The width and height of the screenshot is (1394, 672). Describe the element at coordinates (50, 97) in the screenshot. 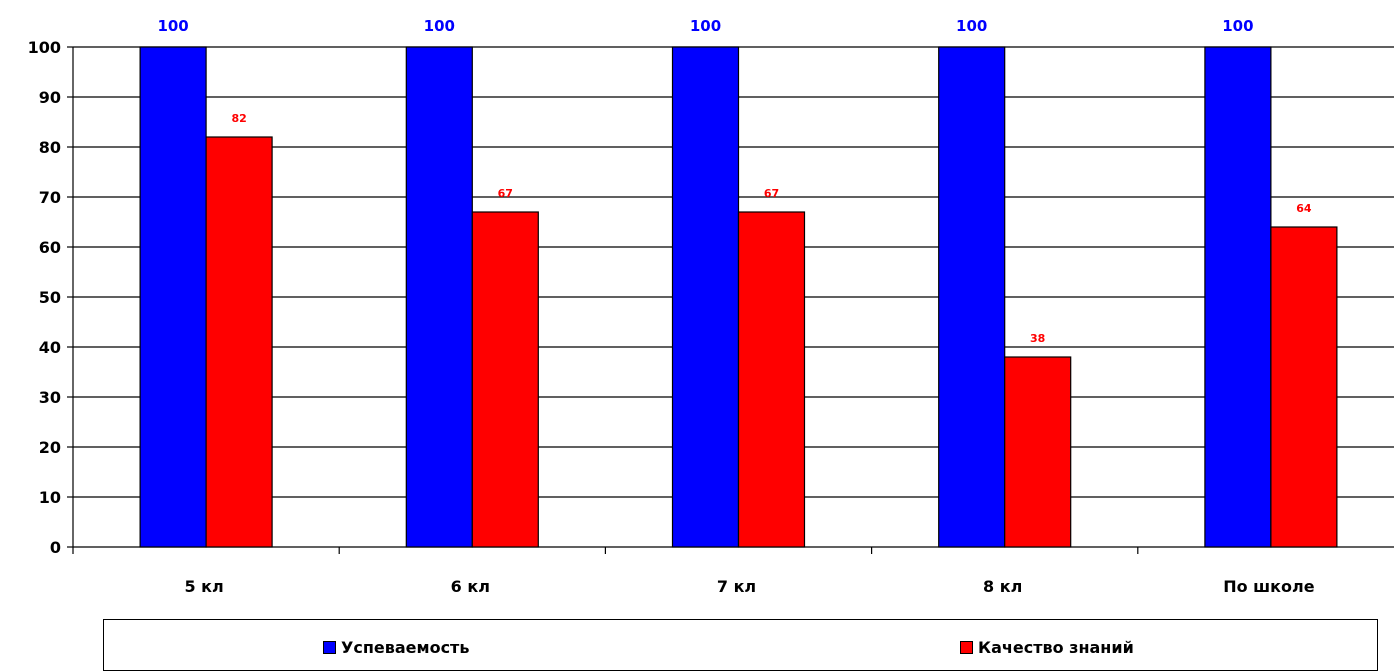

I see `y-tick-label: 90` at that location.